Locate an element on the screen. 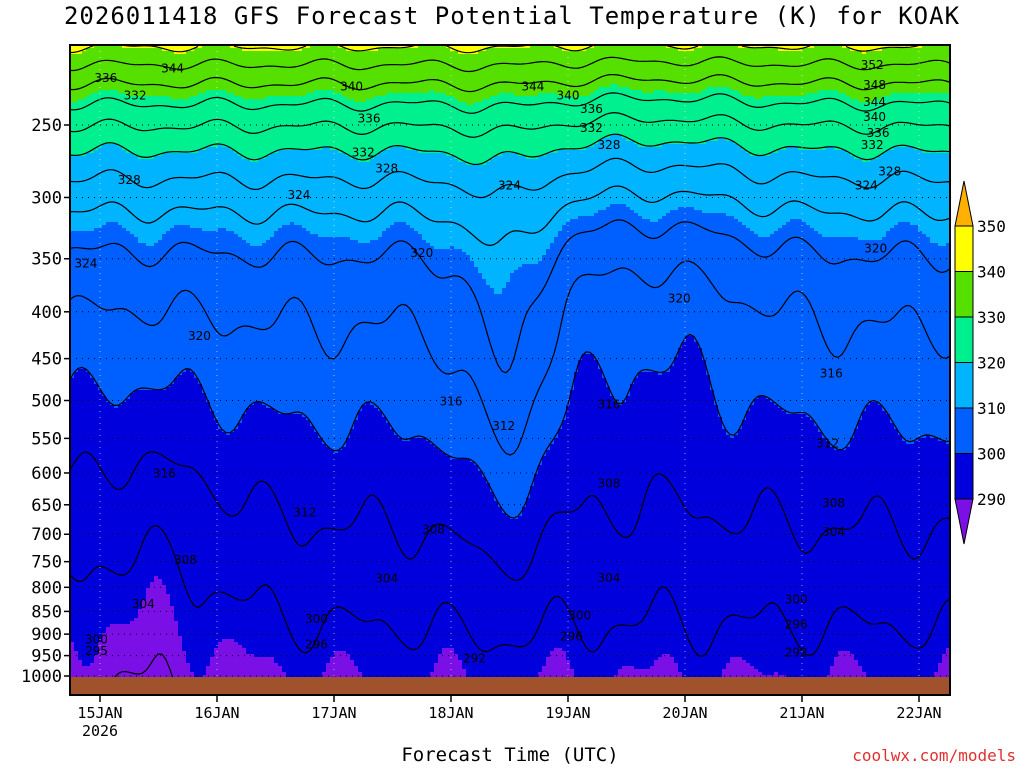 The image size is (1024, 768). colorbar-tick-label: 310 is located at coordinates (991, 408).